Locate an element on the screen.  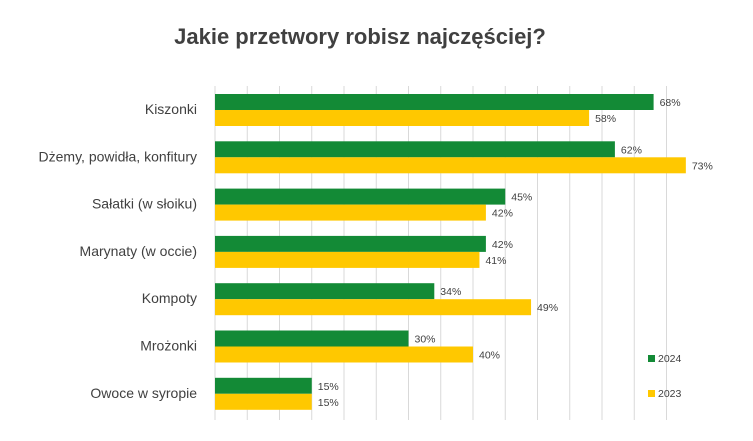
category-label: Dżemy, powidła, konfitury is located at coordinates (118, 156).